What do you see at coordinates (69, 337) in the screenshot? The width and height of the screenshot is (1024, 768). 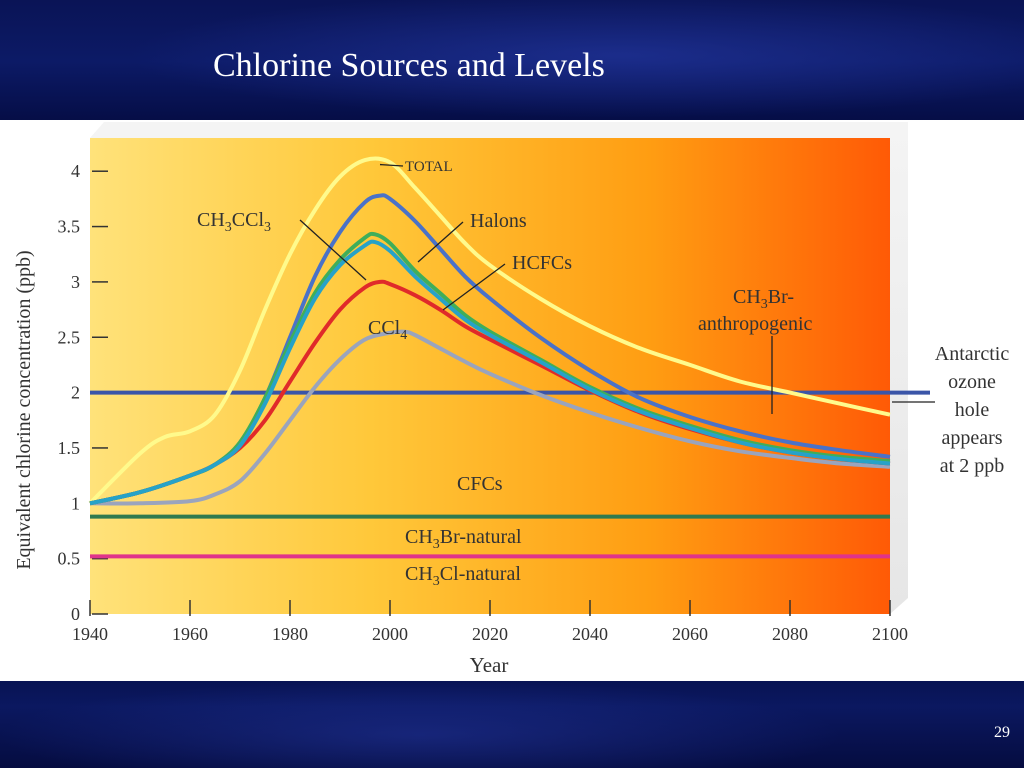 I see `y-tick-label: 2.5` at bounding box center [69, 337].